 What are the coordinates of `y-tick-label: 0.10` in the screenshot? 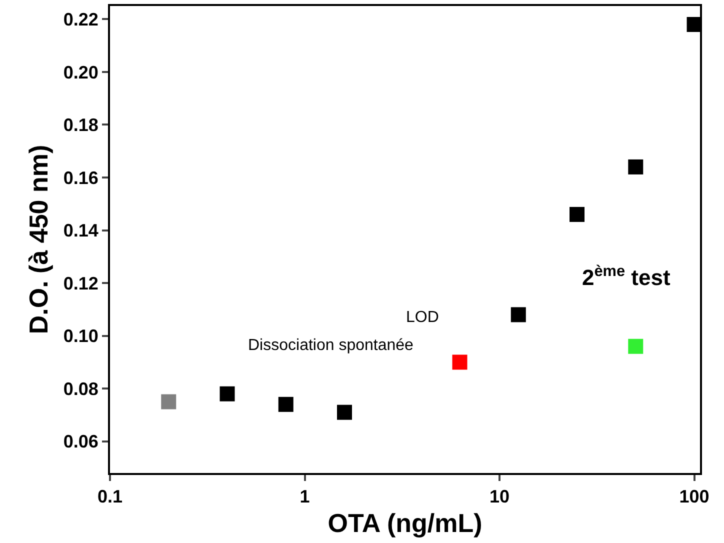 It's located at (80, 336).